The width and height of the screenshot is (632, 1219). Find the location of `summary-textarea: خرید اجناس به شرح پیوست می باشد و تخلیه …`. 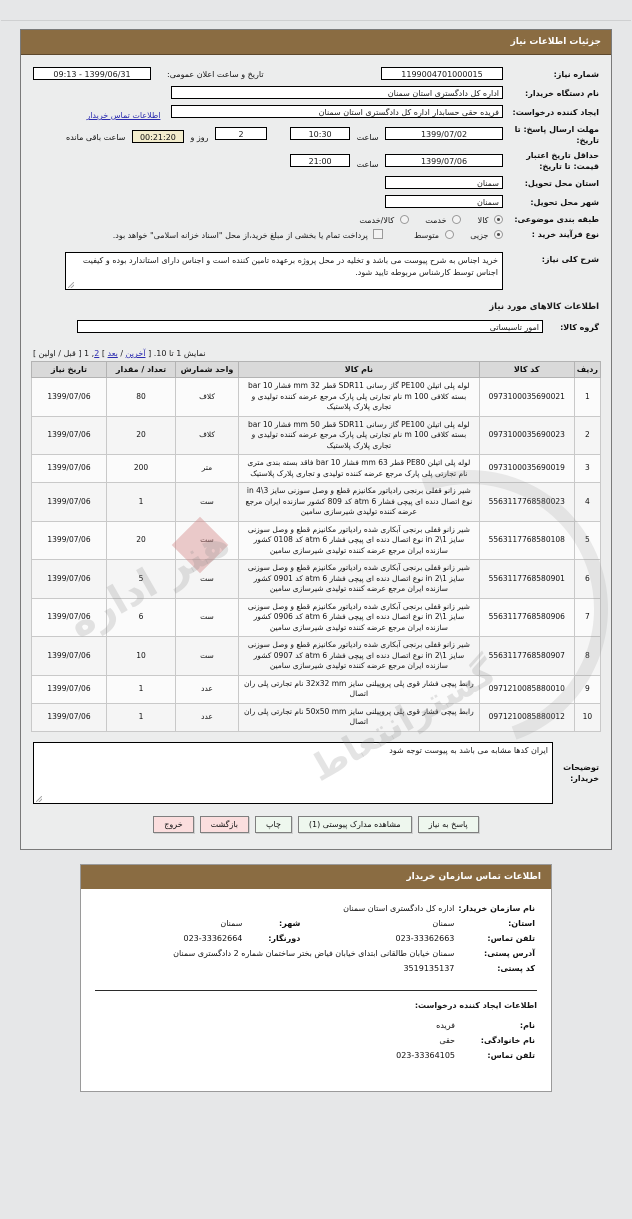

summary-textarea: خرید اجناس به شرح پیوست می باشد و تخلیه … is located at coordinates (290, 266).